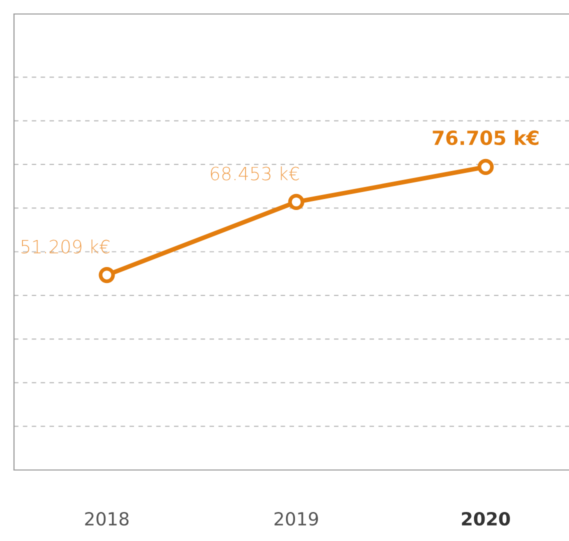  Describe the element at coordinates (296, 519) in the screenshot. I see `x-tick-label: 2019` at that location.